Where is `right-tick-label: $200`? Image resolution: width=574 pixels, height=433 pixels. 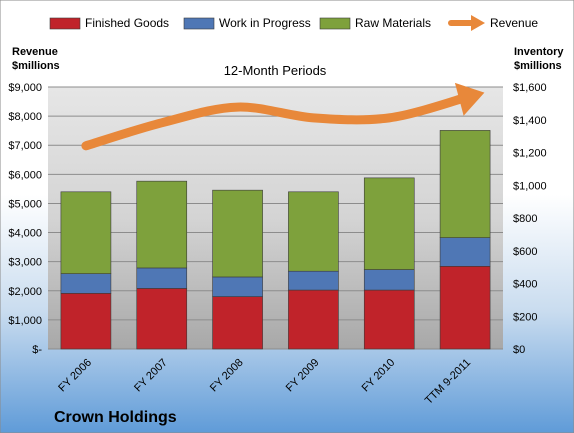
right-tick-label: $200 is located at coordinates (525, 317).